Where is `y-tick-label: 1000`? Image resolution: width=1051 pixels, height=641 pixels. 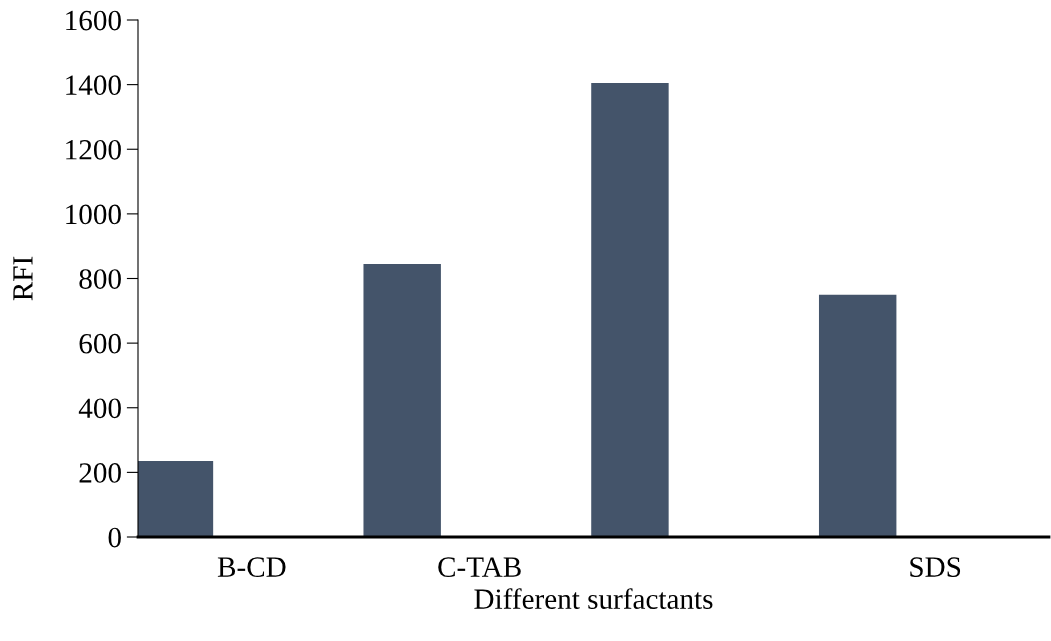 y-tick-label: 1000 is located at coordinates (93, 214).